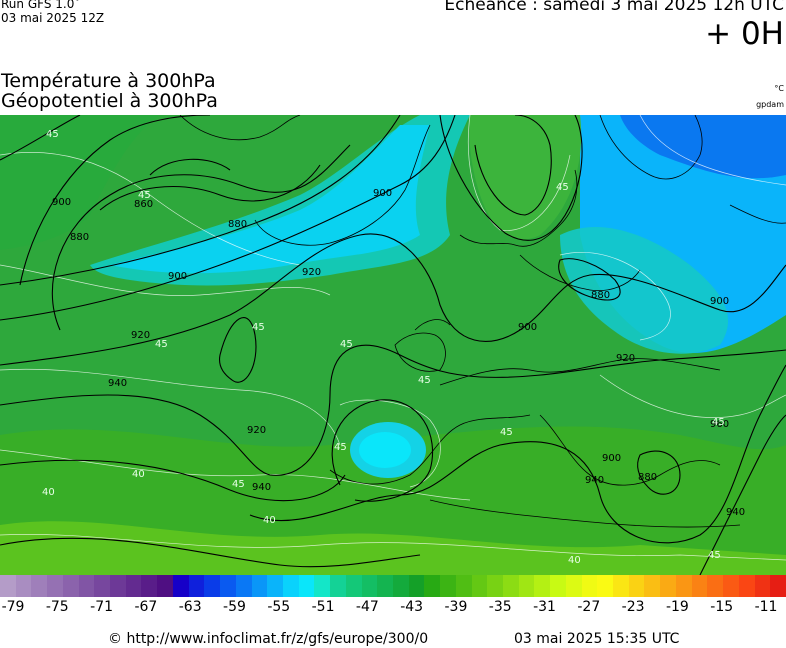 This screenshot has height=648, width=786. What do you see at coordinates (190, 607) in the screenshot?
I see `scale-tick-label: -63` at bounding box center [190, 607].